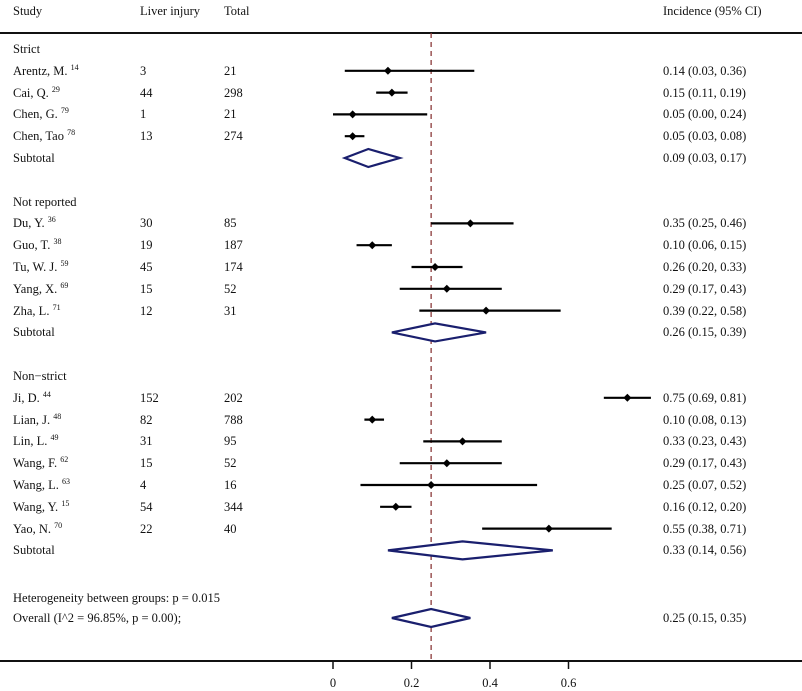 This screenshot has height=691, width=802. I want to click on study-name: Tu, W. J. 59, so click(41, 267).